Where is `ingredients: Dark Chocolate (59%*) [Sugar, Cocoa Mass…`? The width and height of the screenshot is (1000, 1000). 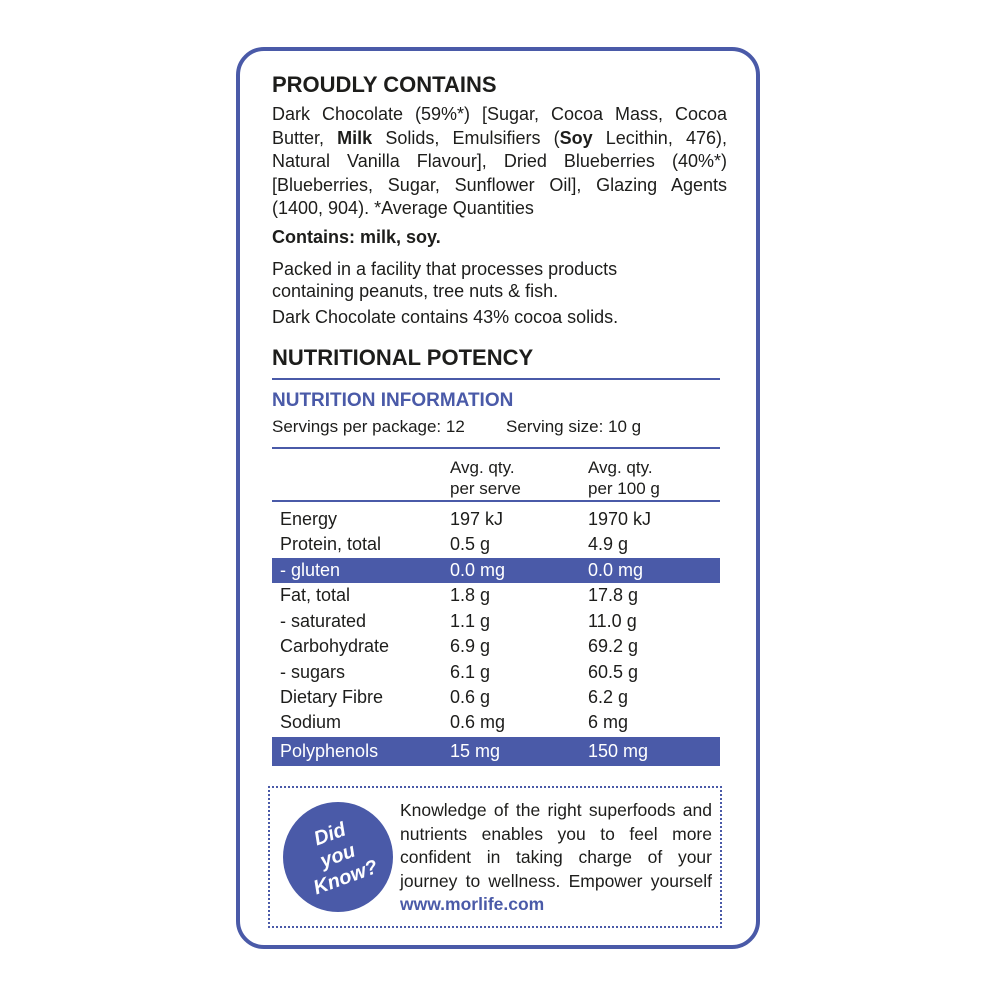
ingredients: Dark Chocolate (59%*) [Sugar, Cocoa Mass… is located at coordinates (499, 162).